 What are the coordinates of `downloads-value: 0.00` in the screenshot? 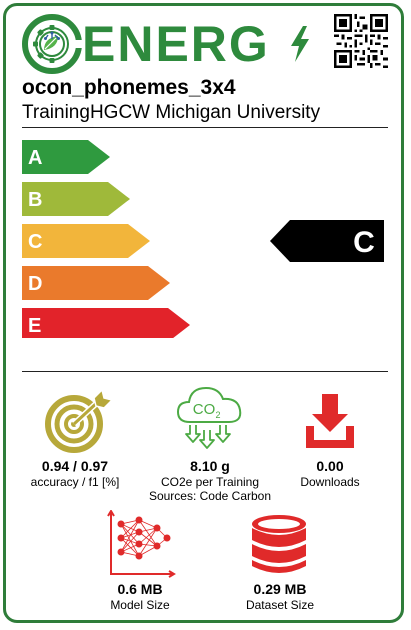 It's located at (330, 466).